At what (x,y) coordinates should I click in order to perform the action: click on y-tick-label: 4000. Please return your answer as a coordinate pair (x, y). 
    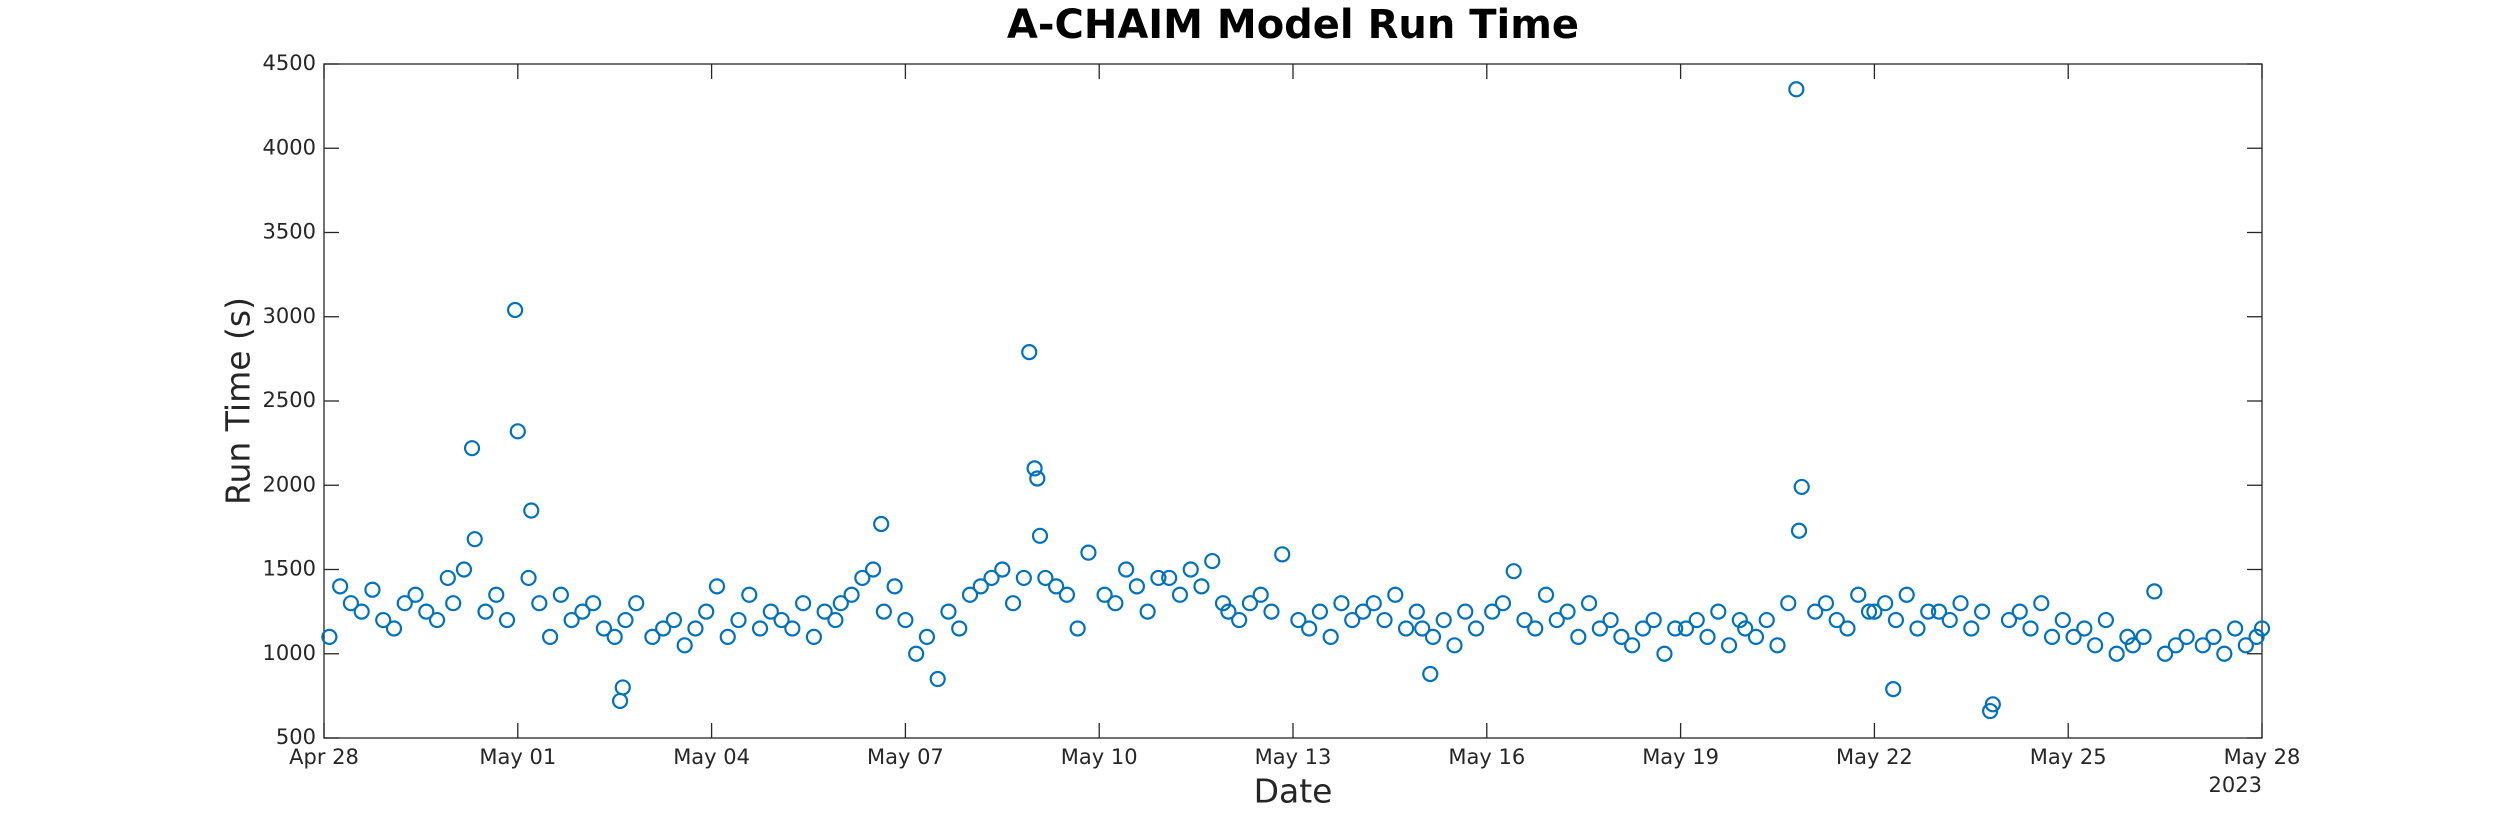
    Looking at the image, I should click on (289, 147).